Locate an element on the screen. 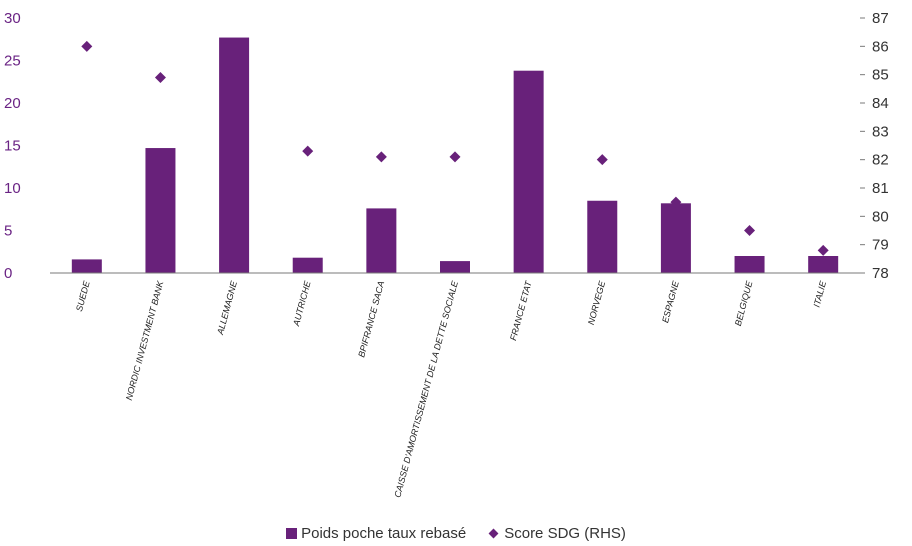 The height and width of the screenshot is (546, 912). legend: Poids poche taux rebasé Score SDG (RHS) is located at coordinates (456, 533).